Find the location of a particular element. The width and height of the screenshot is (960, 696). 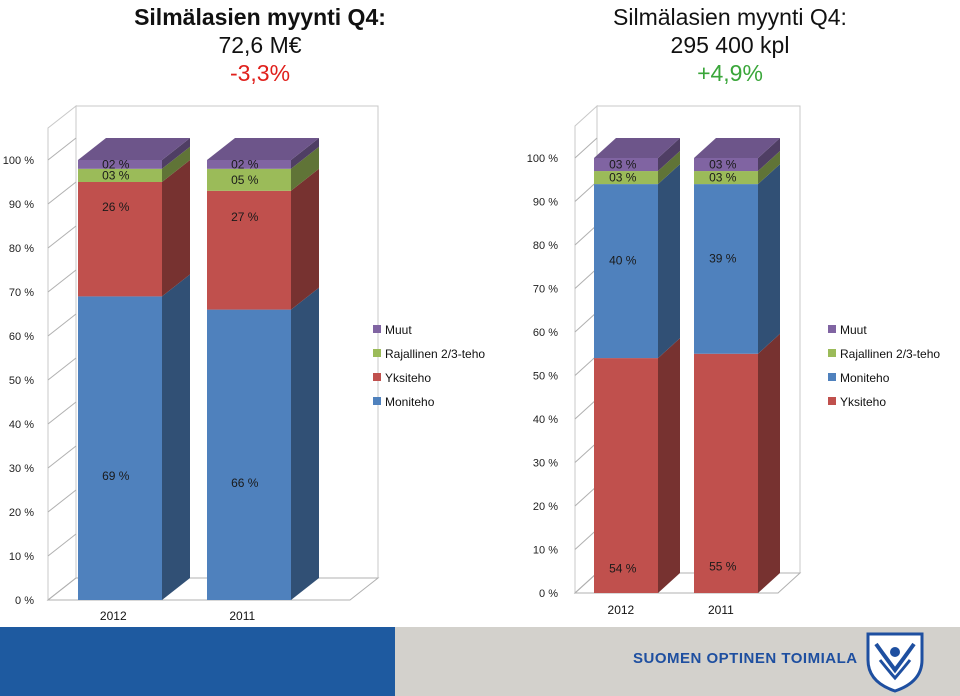

data-label-yksiteho-2012: 54 % is located at coordinates (623, 569).